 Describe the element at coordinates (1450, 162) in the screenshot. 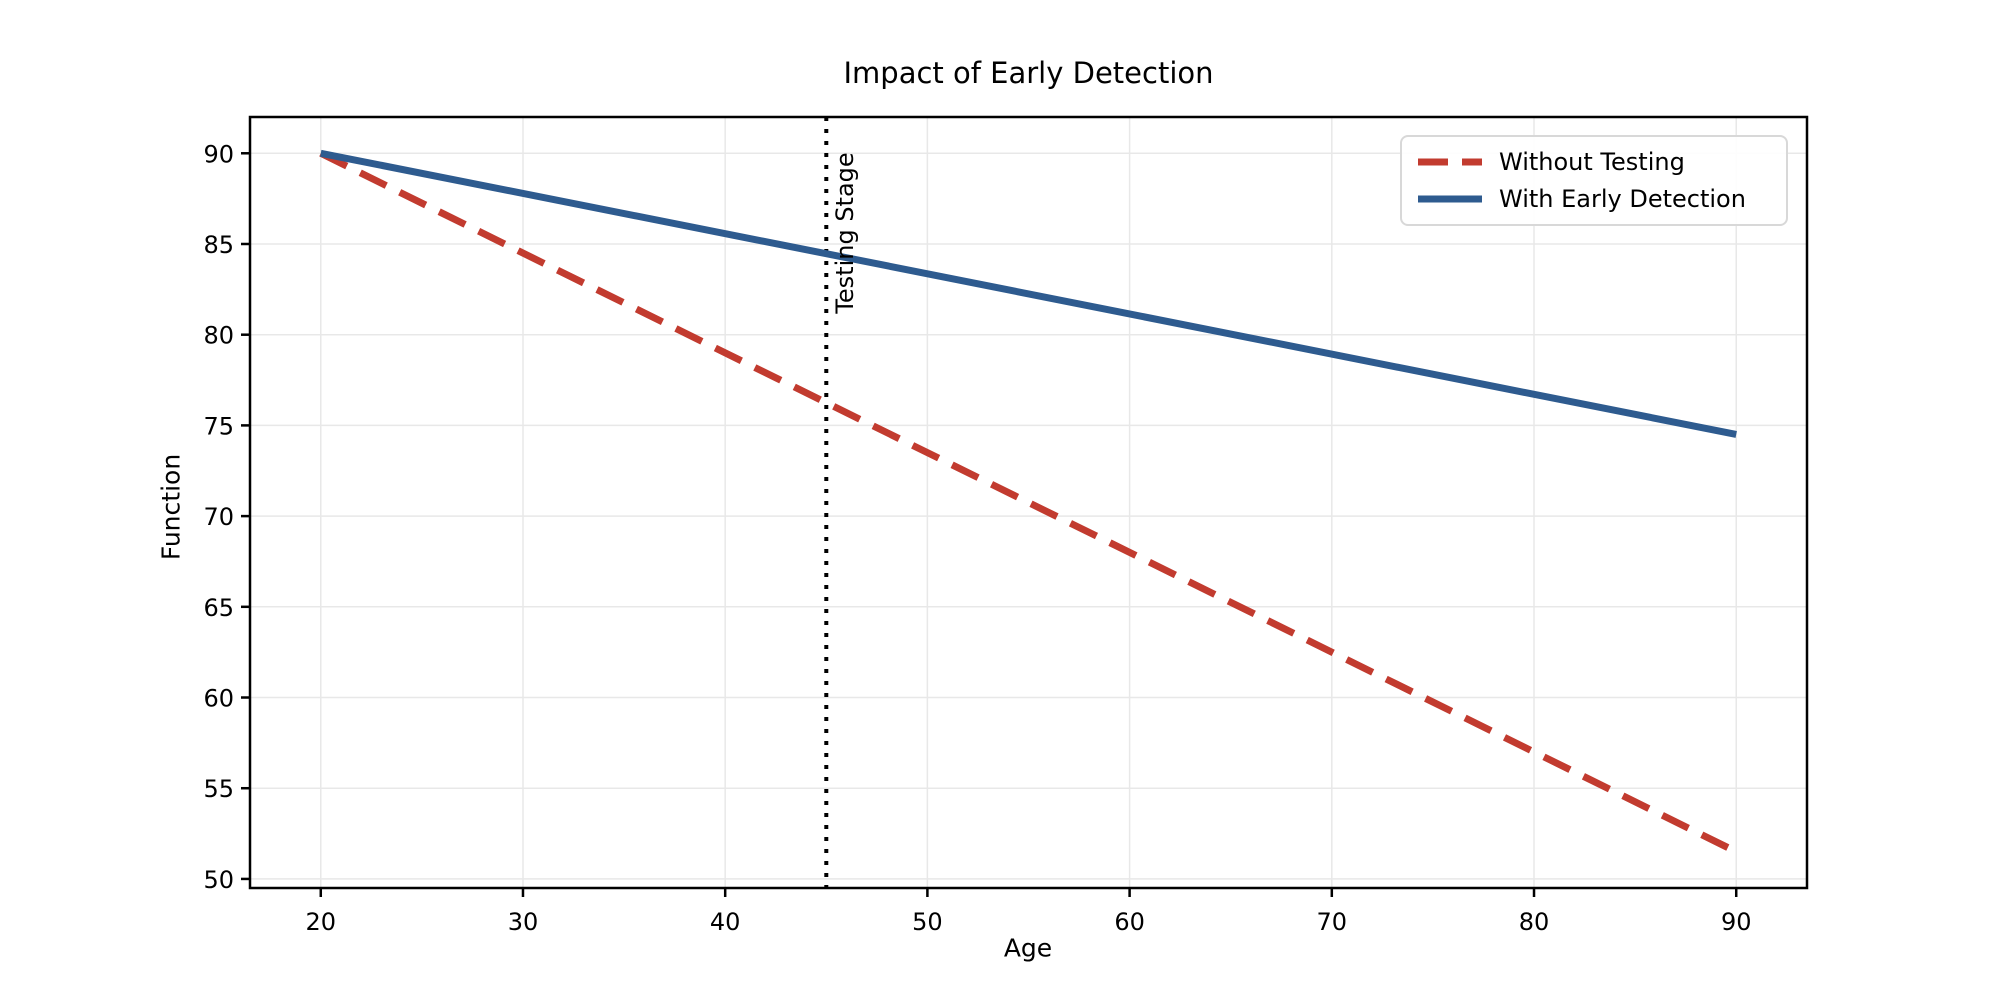

I see `dashed-line-sample` at that location.